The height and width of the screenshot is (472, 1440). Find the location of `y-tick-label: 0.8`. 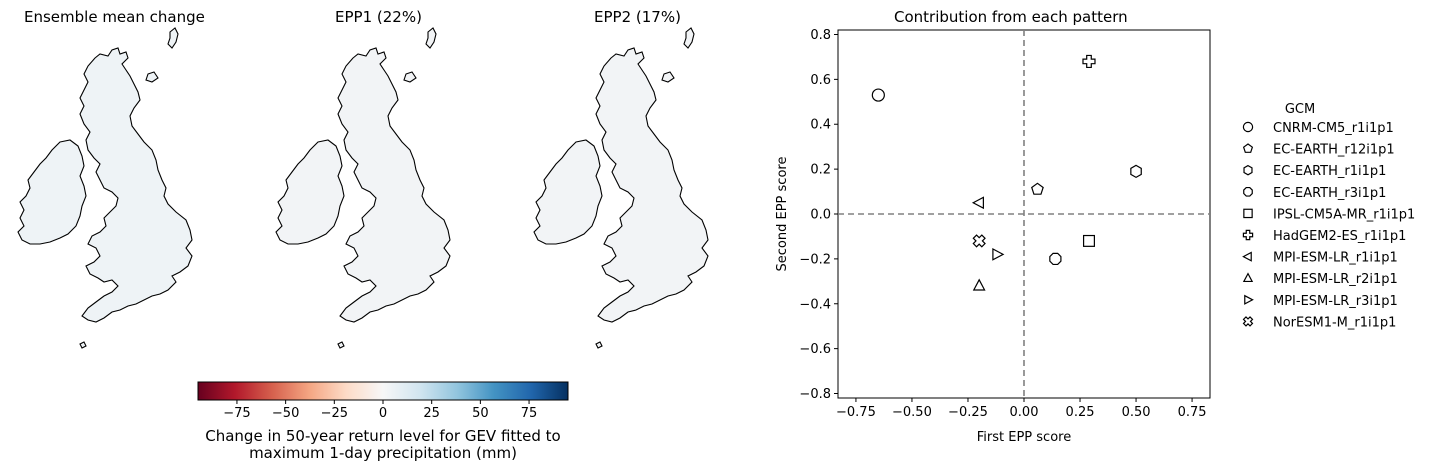

y-tick-label: 0.8 is located at coordinates (820, 35).